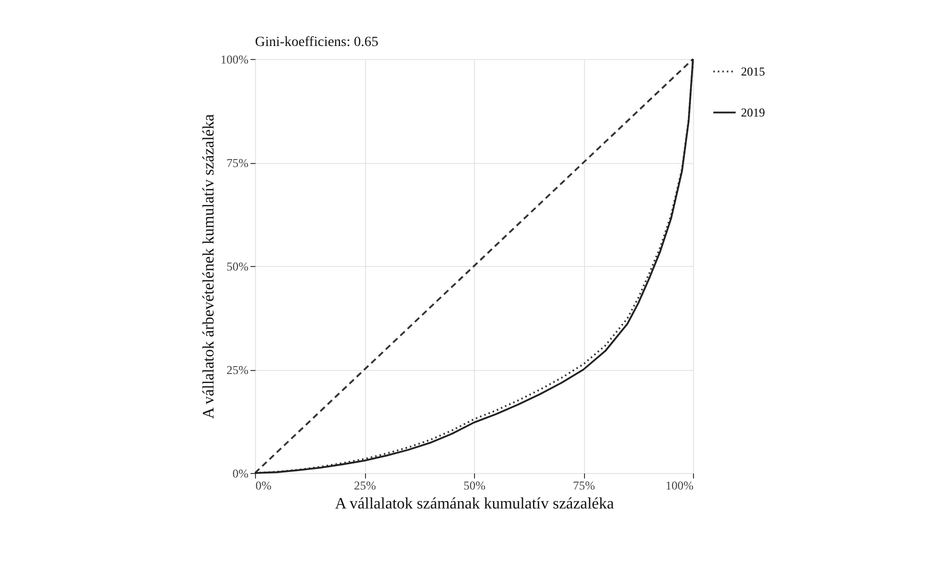  I want to click on y-tick-label: 50%, so click(237, 267).